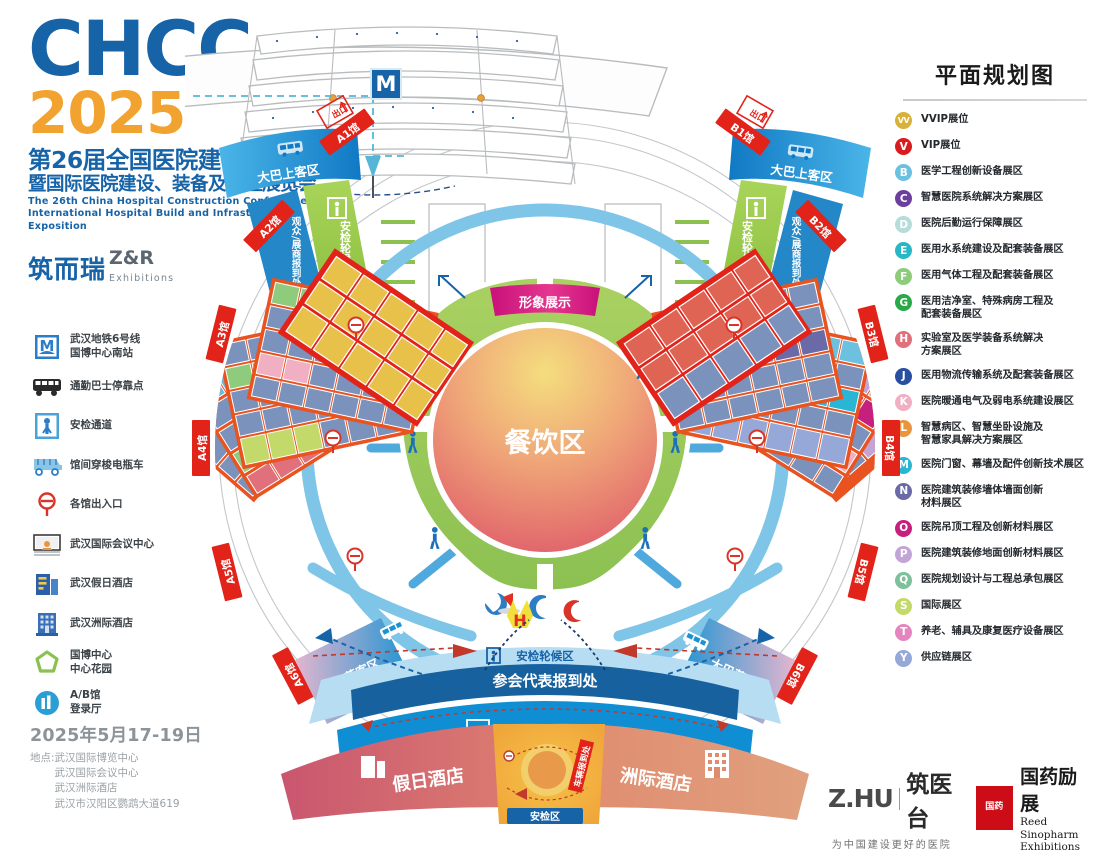 This screenshot has height=854, width=1096. I want to click on metro-letter: M, so click(386, 84).